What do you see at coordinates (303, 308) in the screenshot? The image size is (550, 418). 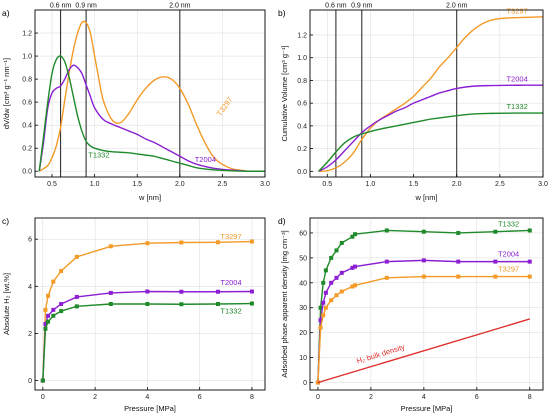 I see `y-tick-label: 30` at bounding box center [303, 308].